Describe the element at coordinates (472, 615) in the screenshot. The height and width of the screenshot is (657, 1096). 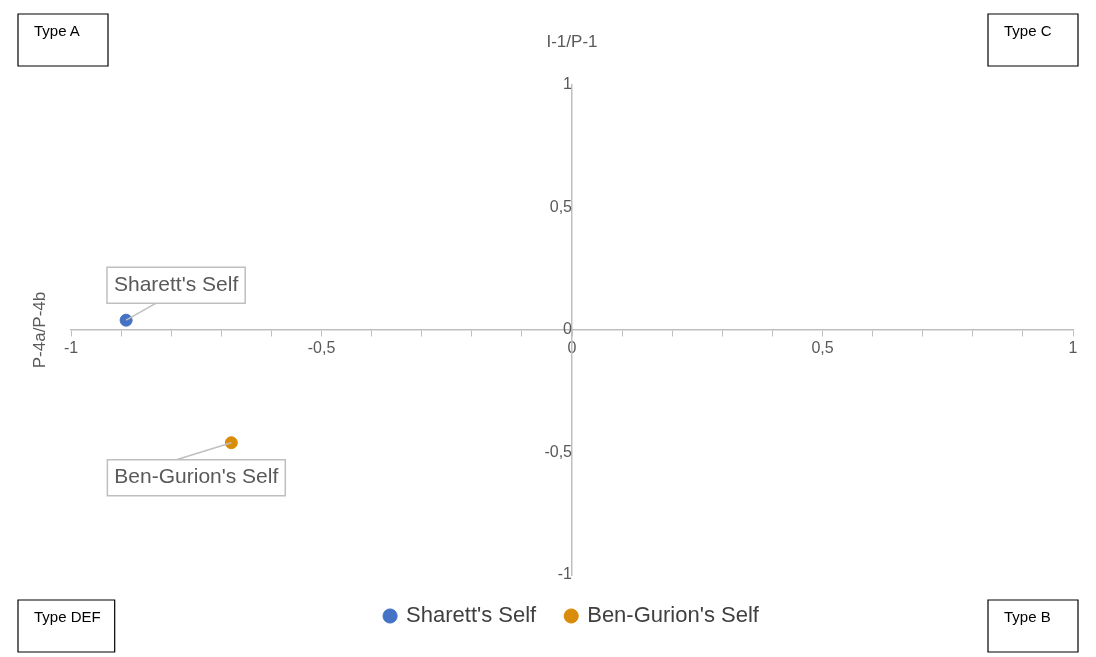
I see `legend-label: Sharett's Self` at that location.